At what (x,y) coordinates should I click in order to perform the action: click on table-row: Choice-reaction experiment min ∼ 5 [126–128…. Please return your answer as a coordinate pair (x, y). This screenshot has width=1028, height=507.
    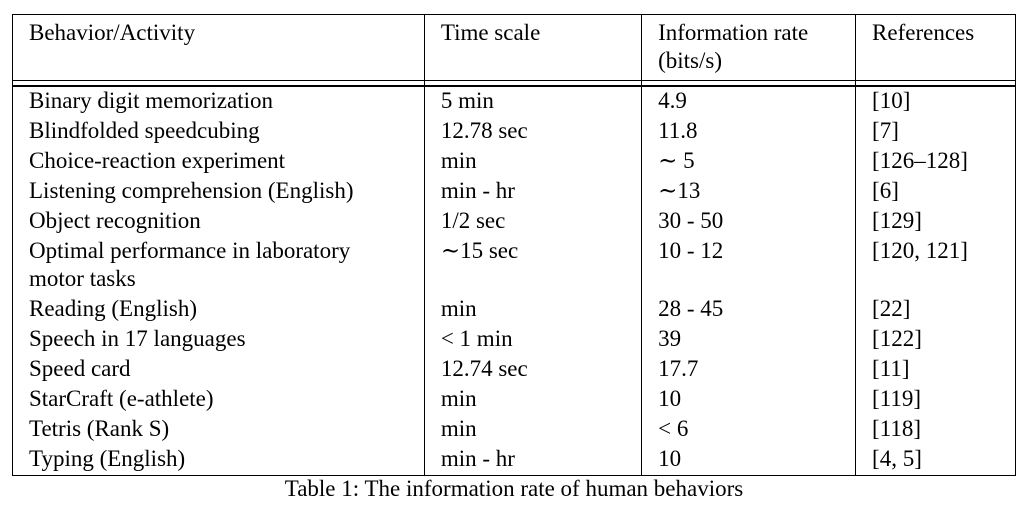
    Looking at the image, I should click on (514, 162).